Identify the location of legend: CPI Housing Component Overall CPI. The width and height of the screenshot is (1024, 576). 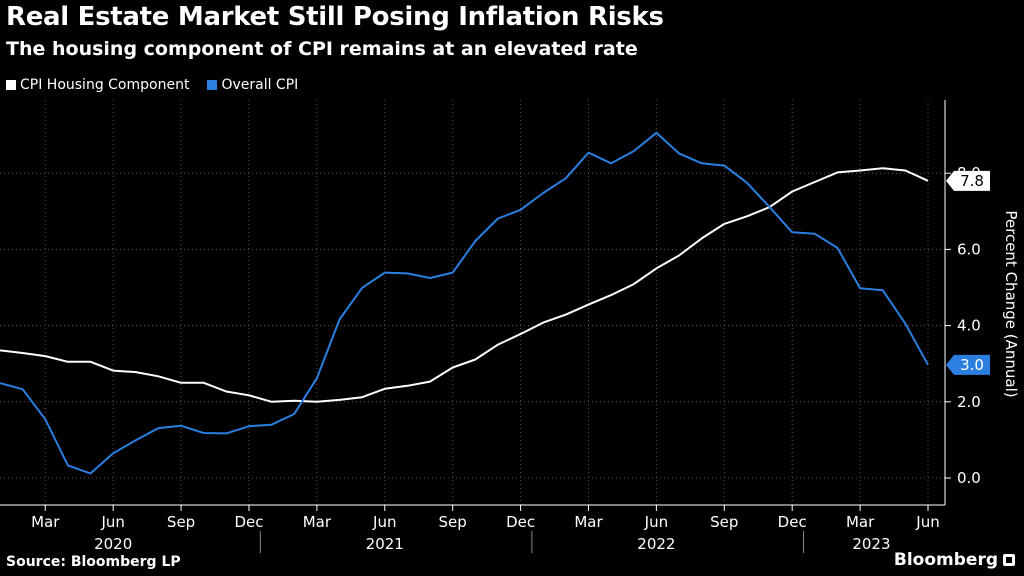
(152, 85).